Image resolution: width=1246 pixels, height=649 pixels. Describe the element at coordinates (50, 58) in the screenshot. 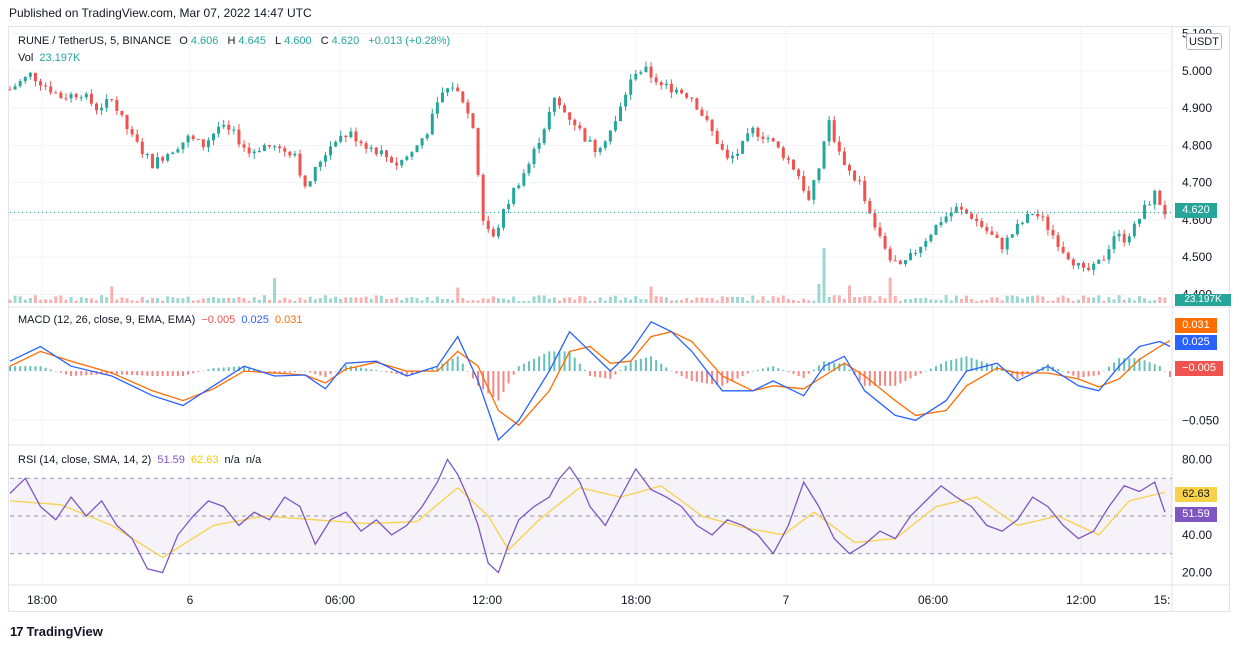

I see `volume-legend: Vol 23.197K` at that location.